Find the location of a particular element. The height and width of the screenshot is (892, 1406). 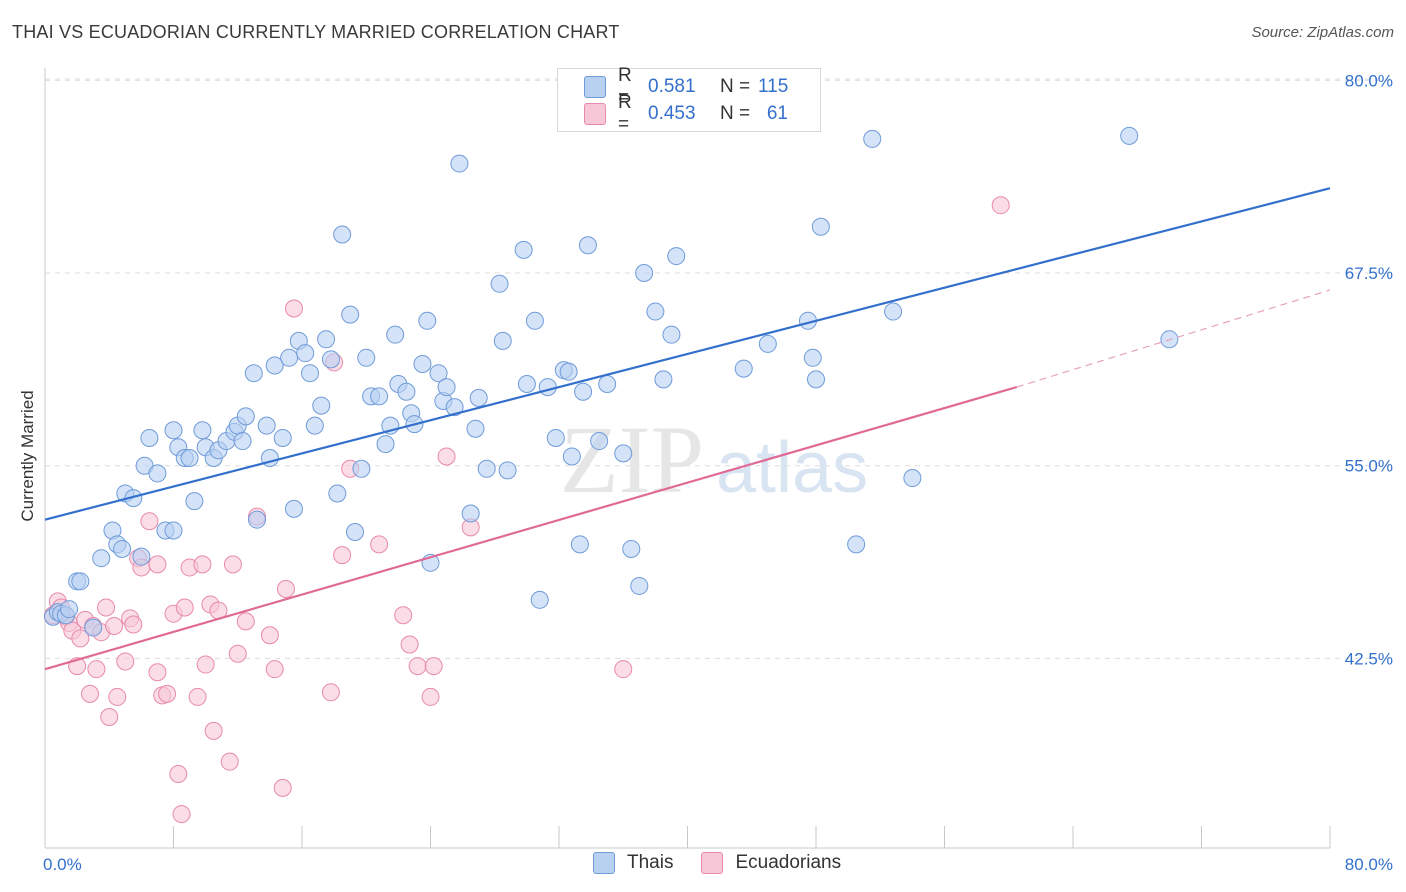

y-tick-label: 67.5% is located at coordinates (1369, 273).